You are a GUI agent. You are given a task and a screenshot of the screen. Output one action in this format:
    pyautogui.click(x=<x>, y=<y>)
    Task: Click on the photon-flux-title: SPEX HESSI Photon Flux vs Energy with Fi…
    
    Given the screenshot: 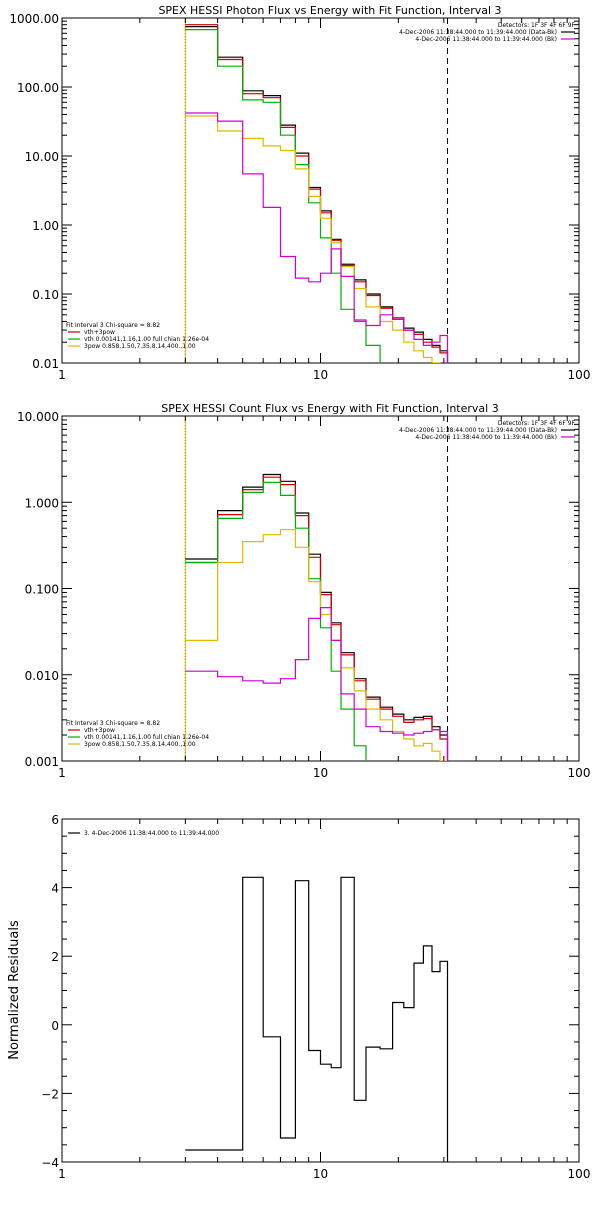 What is the action you would take?
    pyautogui.click(x=329, y=10)
    